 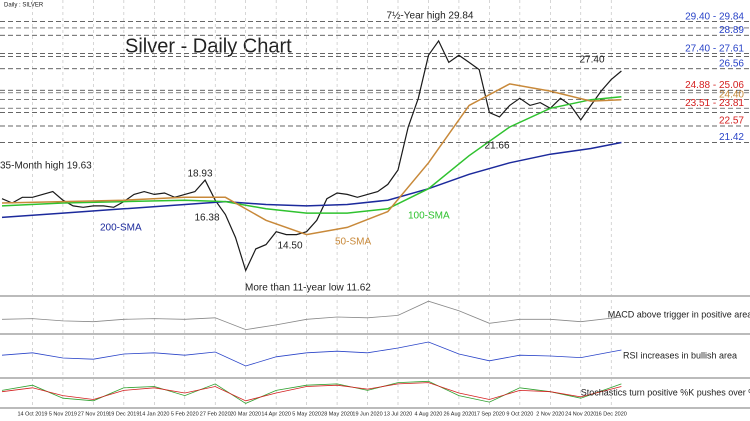 What do you see at coordinates (731, 121) in the screenshot?
I see `level-label: 22.57` at bounding box center [731, 121].